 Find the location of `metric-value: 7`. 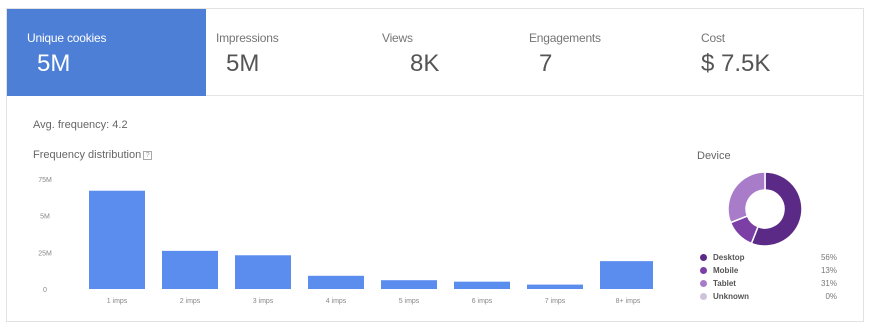

metric-value: 7 is located at coordinates (546, 63).